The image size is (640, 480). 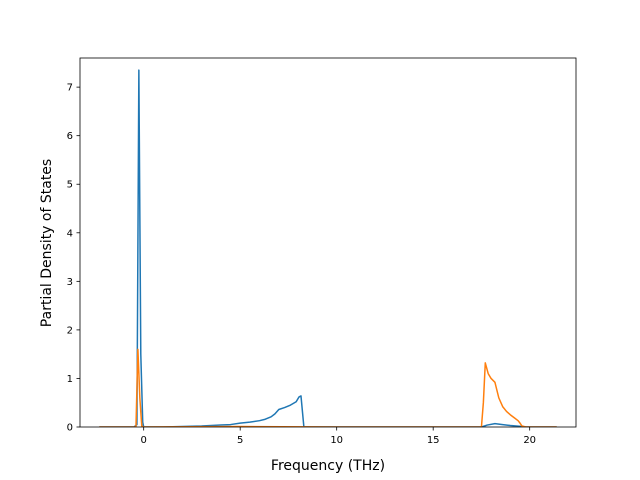 I want to click on x-tick-label: 10, so click(x=336, y=440).